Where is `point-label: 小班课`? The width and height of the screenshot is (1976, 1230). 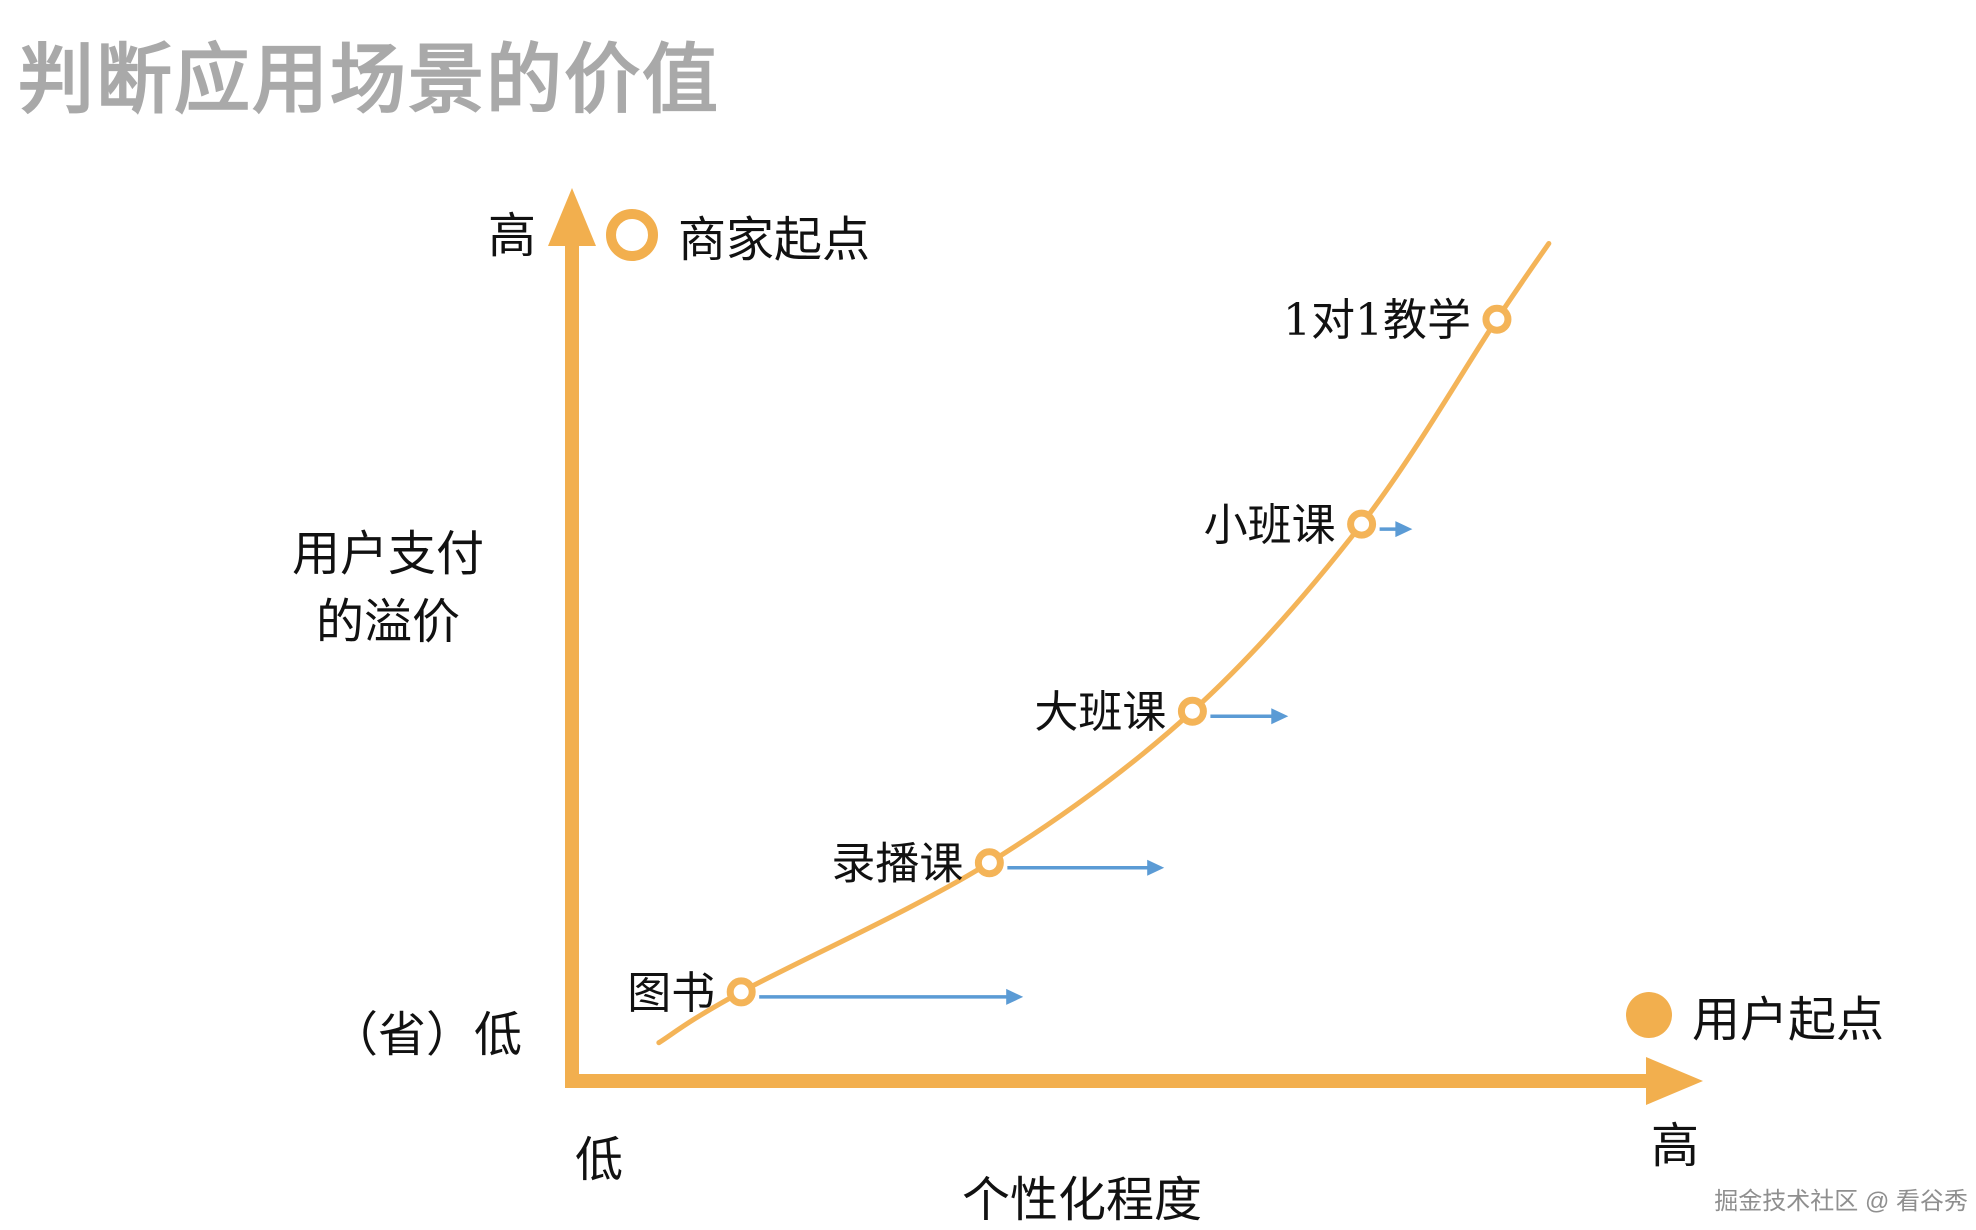 point-label: 小班课 is located at coordinates (1270, 525).